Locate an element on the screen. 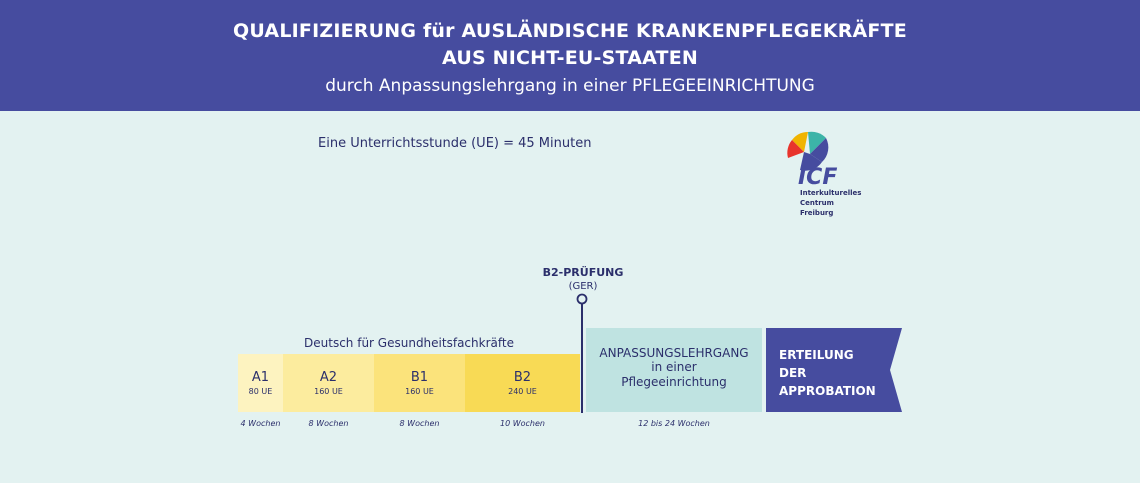  german-course-title: Deutsch für Gesundheitsfachkräfte is located at coordinates (409, 343).